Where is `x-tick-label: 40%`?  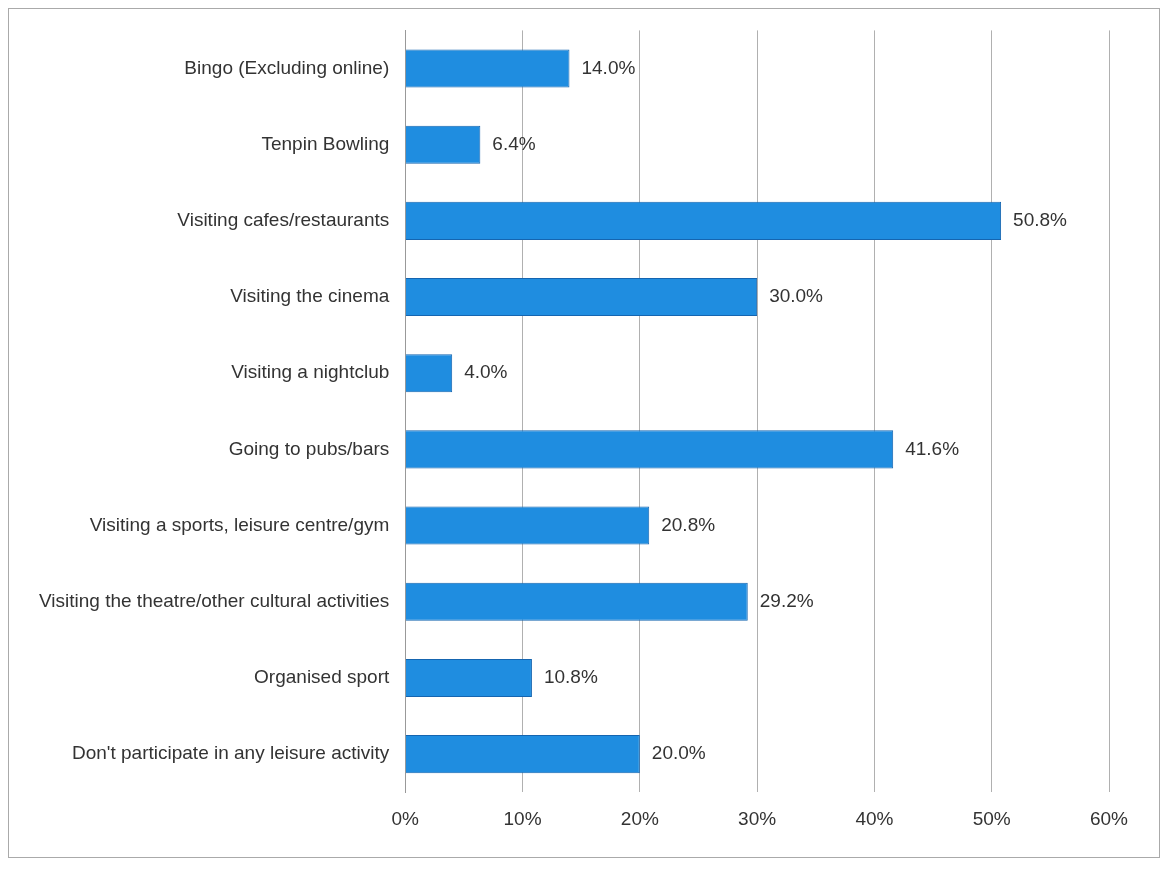 x-tick-label: 40% is located at coordinates (874, 818).